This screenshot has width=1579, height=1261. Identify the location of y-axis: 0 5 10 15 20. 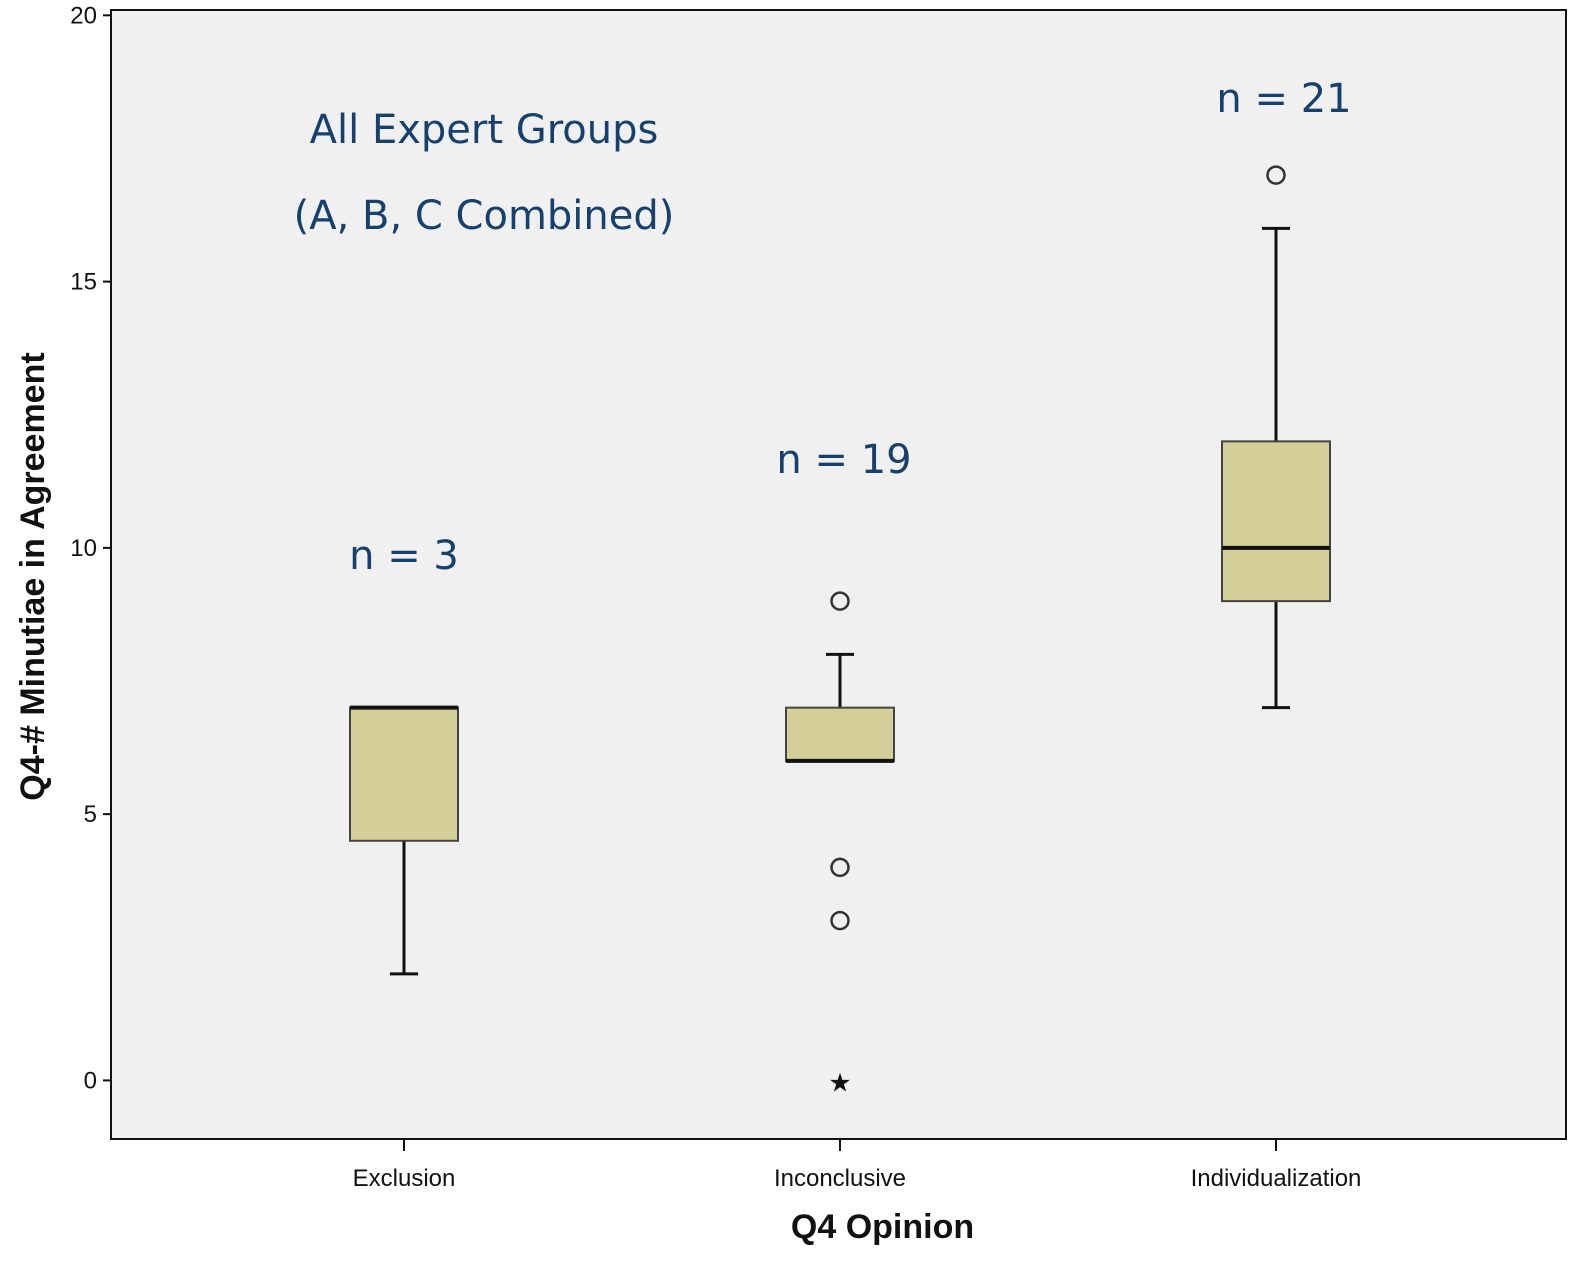
(90, 548).